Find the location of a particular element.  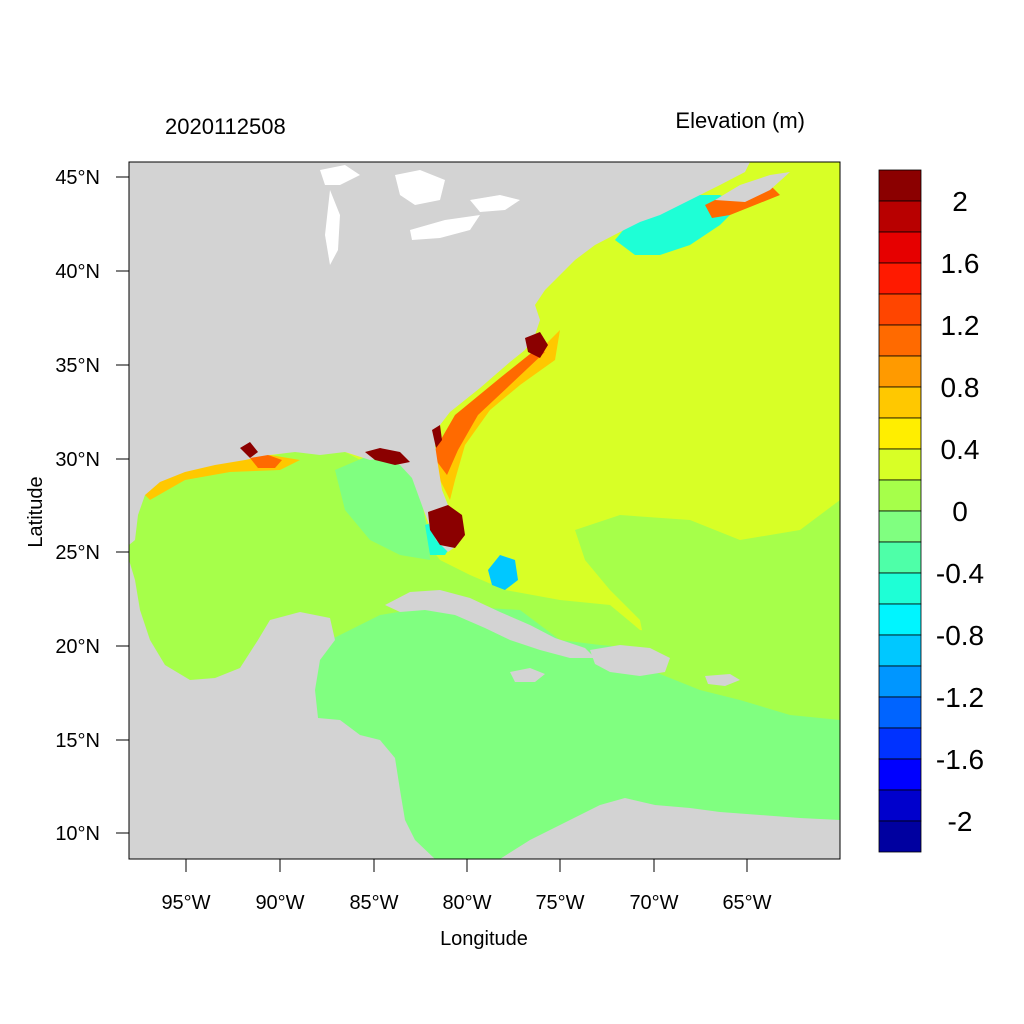

colorbar-label: 1.2 is located at coordinates (960, 325).